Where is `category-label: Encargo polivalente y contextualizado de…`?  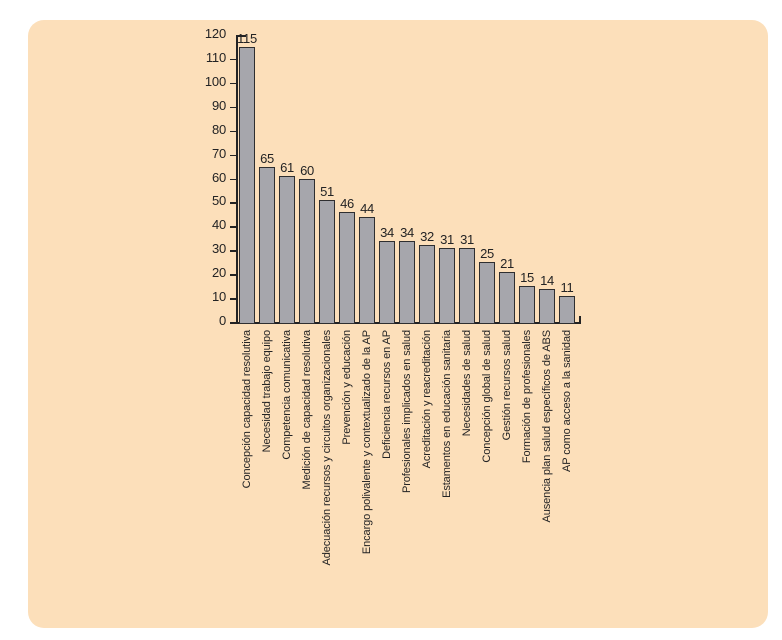 category-label: Encargo polivalente y contextualizado de… is located at coordinates (366, 442).